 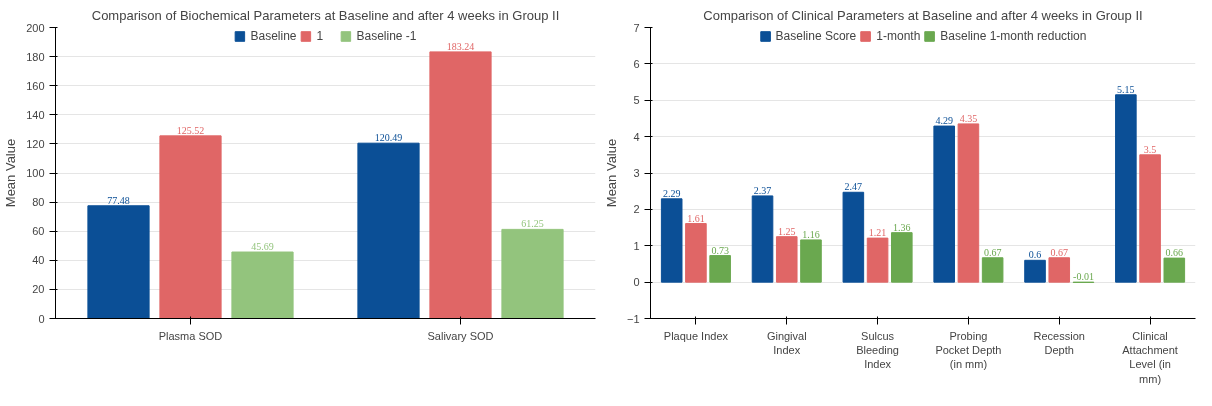 I want to click on legend-label: 1-month, so click(x=898, y=36).